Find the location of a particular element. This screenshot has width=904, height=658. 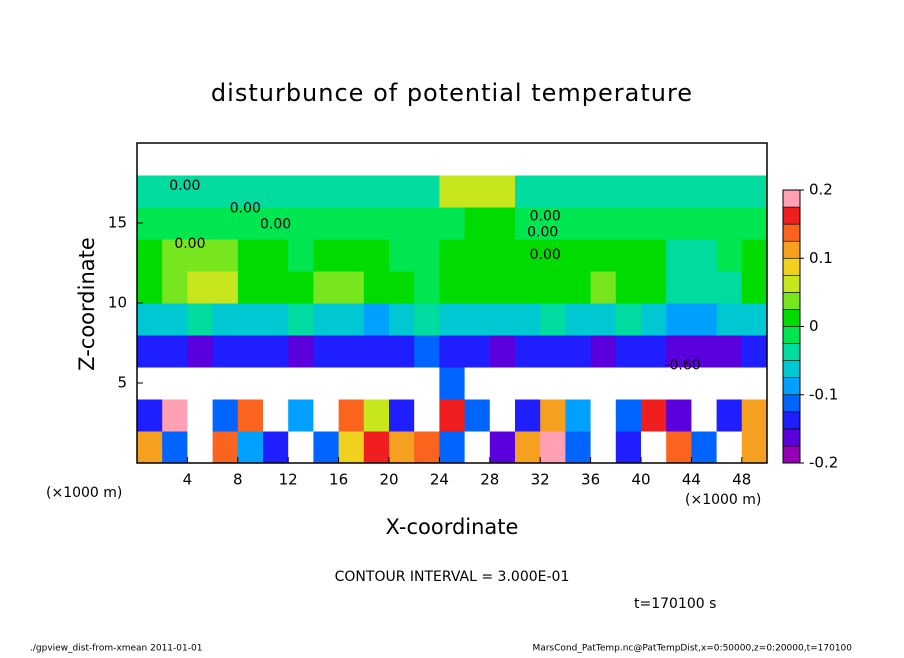

y-tick-label: 5 is located at coordinates (122, 383).